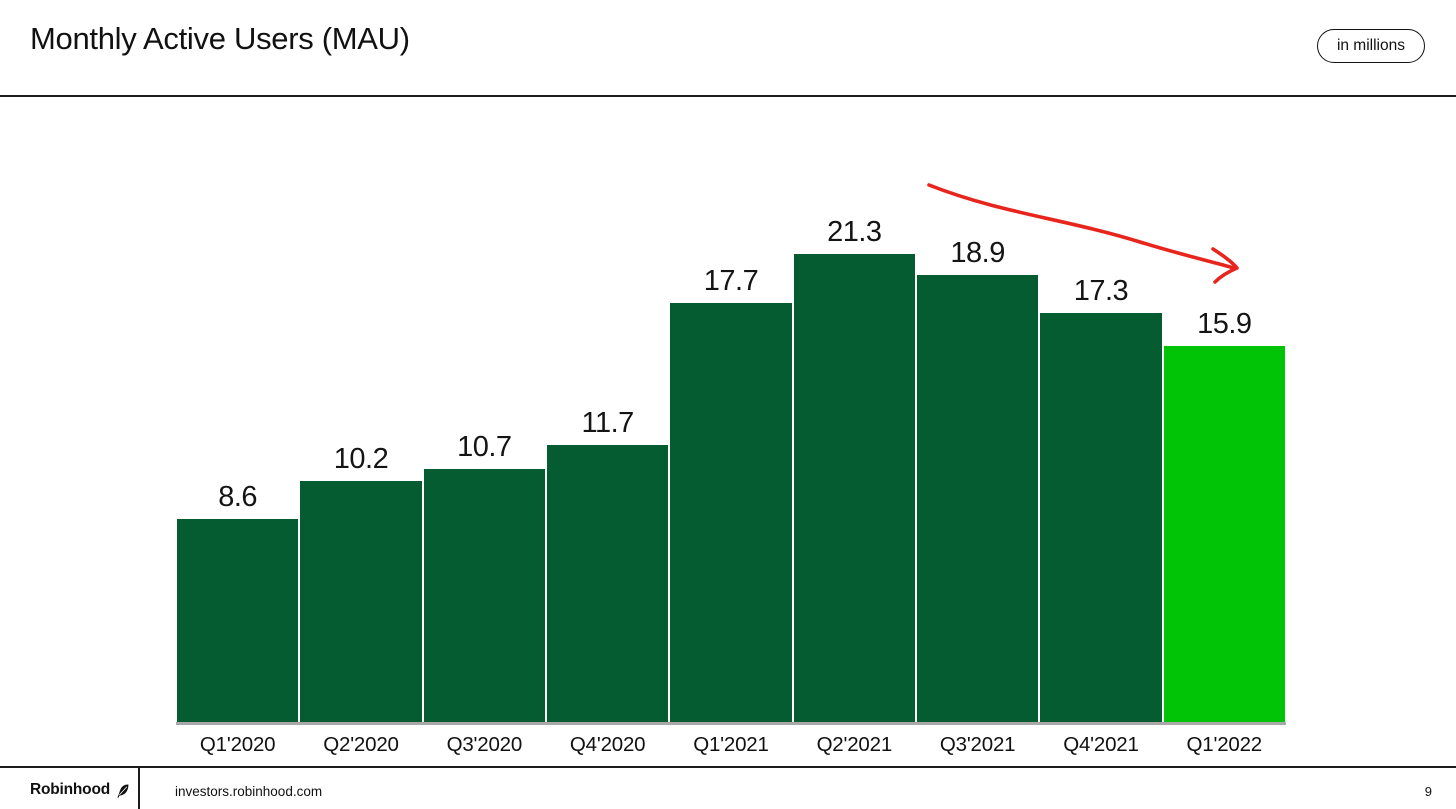  I want to click on x-axis-label: Q2'2021, so click(854, 744).